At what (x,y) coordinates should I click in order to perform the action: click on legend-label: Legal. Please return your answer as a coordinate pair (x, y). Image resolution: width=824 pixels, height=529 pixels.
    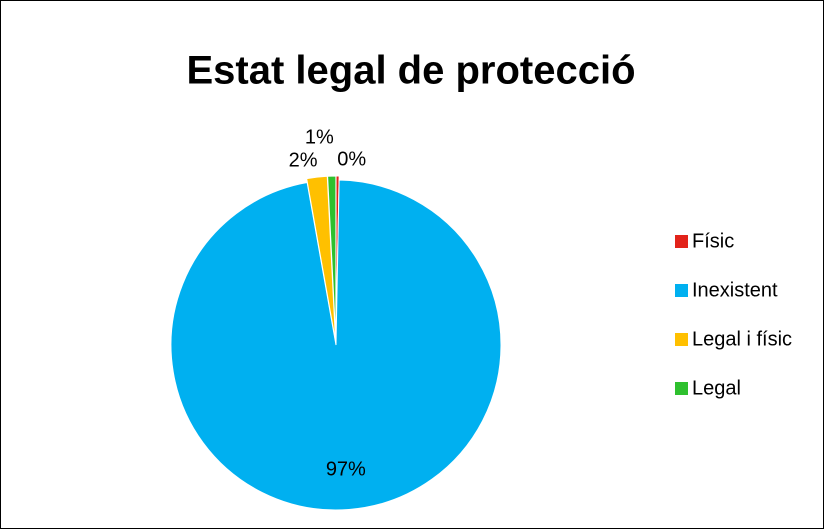
    Looking at the image, I should click on (716, 388).